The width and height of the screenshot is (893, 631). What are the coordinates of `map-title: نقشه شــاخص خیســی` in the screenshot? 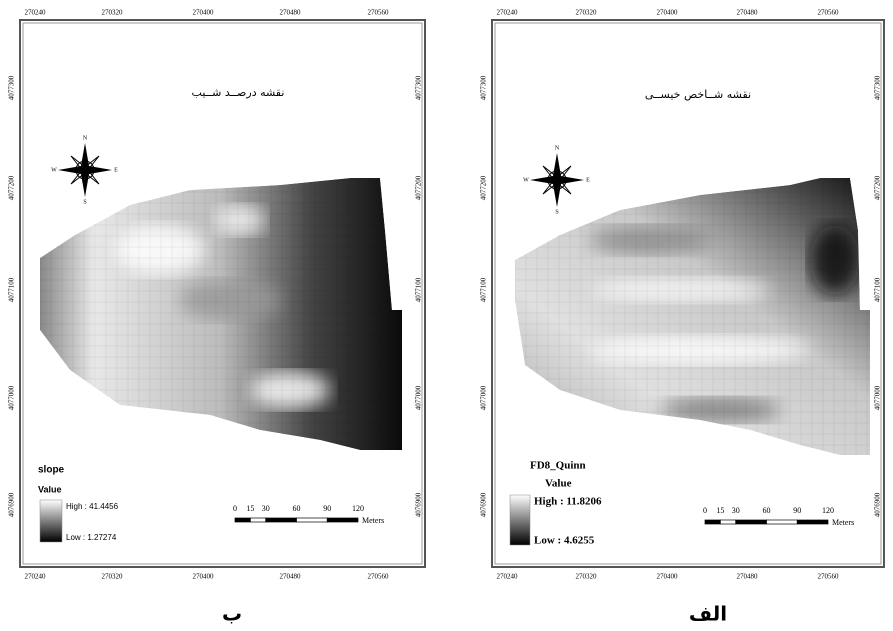 It's located at (698, 94).